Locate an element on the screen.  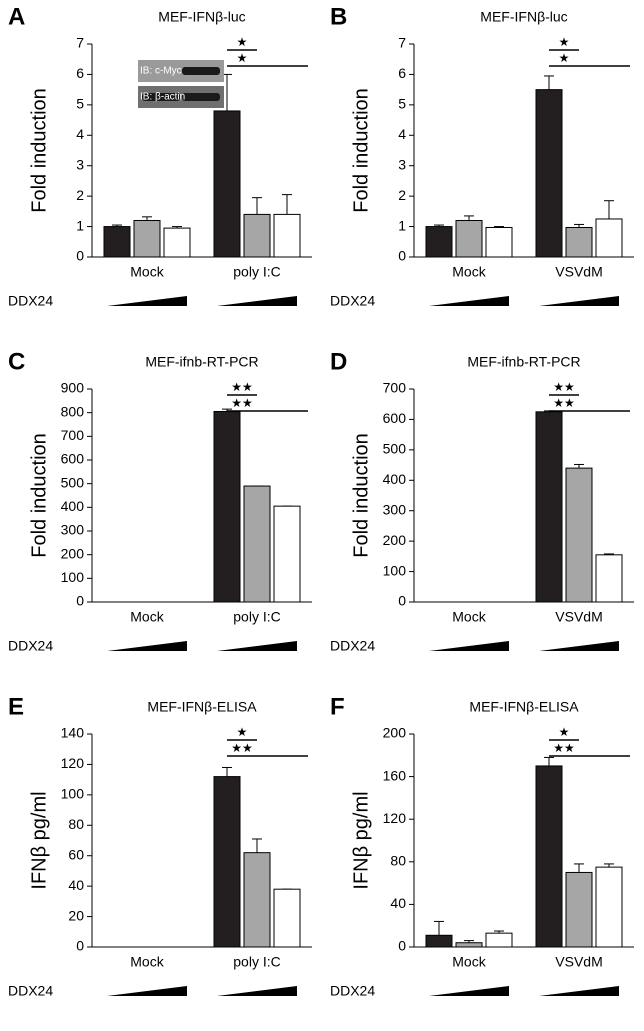
y-tick-label: 3 is located at coordinates (402, 164).